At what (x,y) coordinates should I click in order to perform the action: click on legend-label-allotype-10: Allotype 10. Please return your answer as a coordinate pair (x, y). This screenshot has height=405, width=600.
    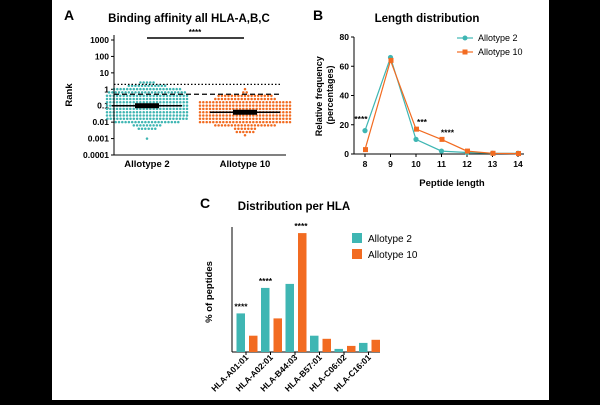
    Looking at the image, I should click on (393, 255).